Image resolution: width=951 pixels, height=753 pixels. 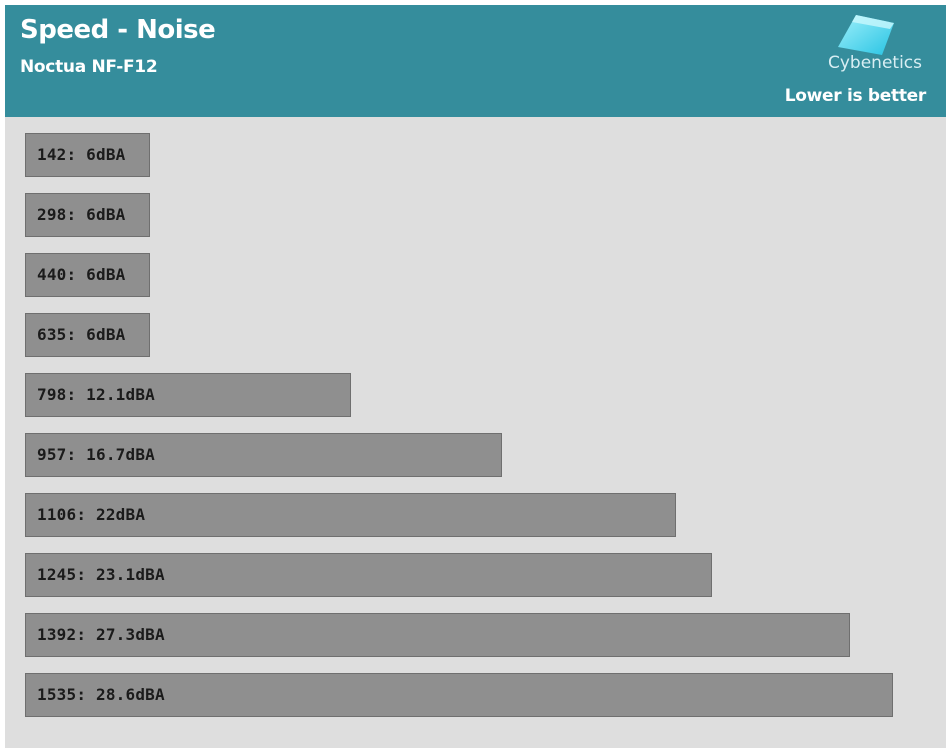 I want to click on bar-635: 635: 6dBA, so click(x=87, y=335).